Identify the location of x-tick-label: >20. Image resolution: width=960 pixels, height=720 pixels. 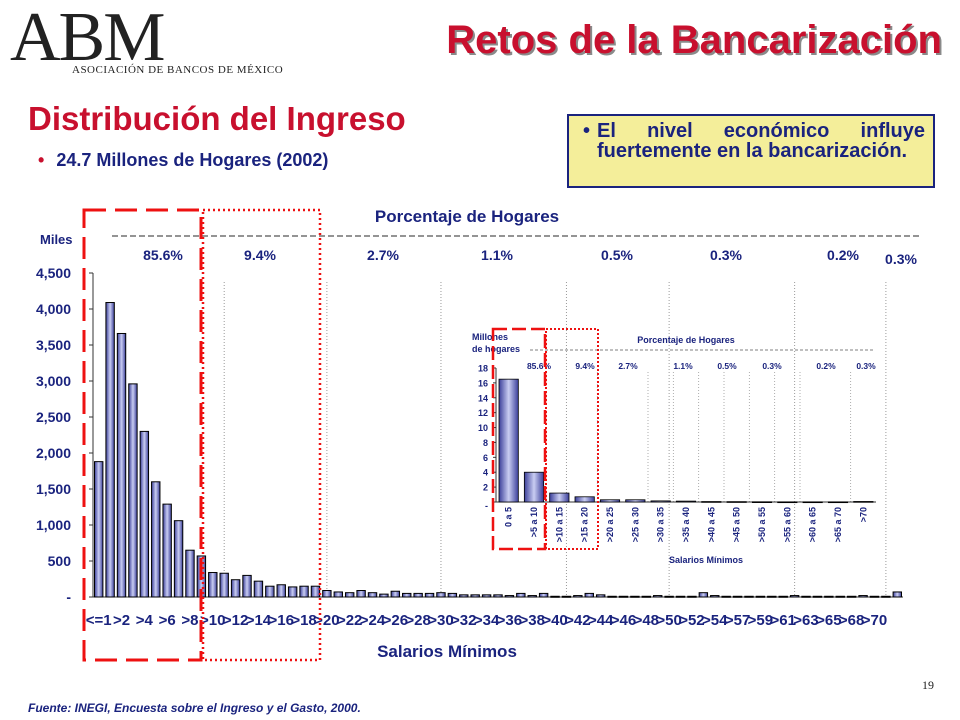
(326, 620).